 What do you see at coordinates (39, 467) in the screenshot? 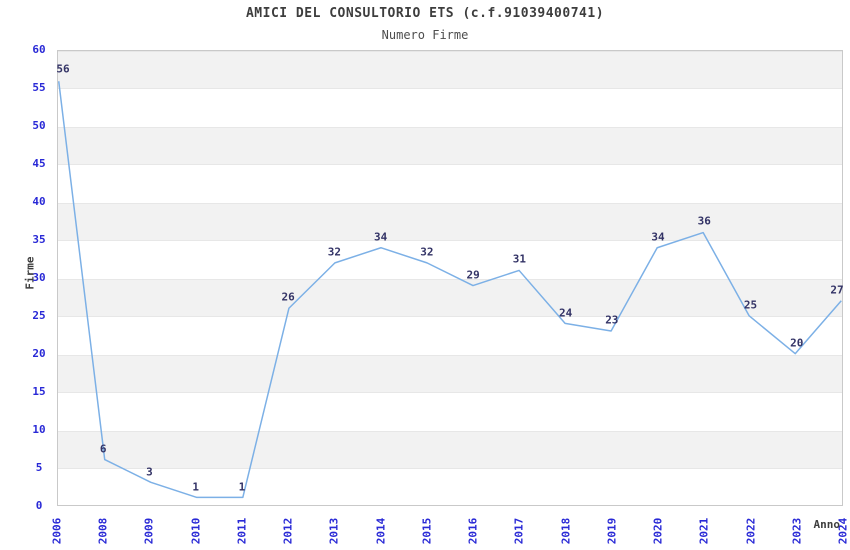
I see `y-tick-label: 5` at bounding box center [39, 467].